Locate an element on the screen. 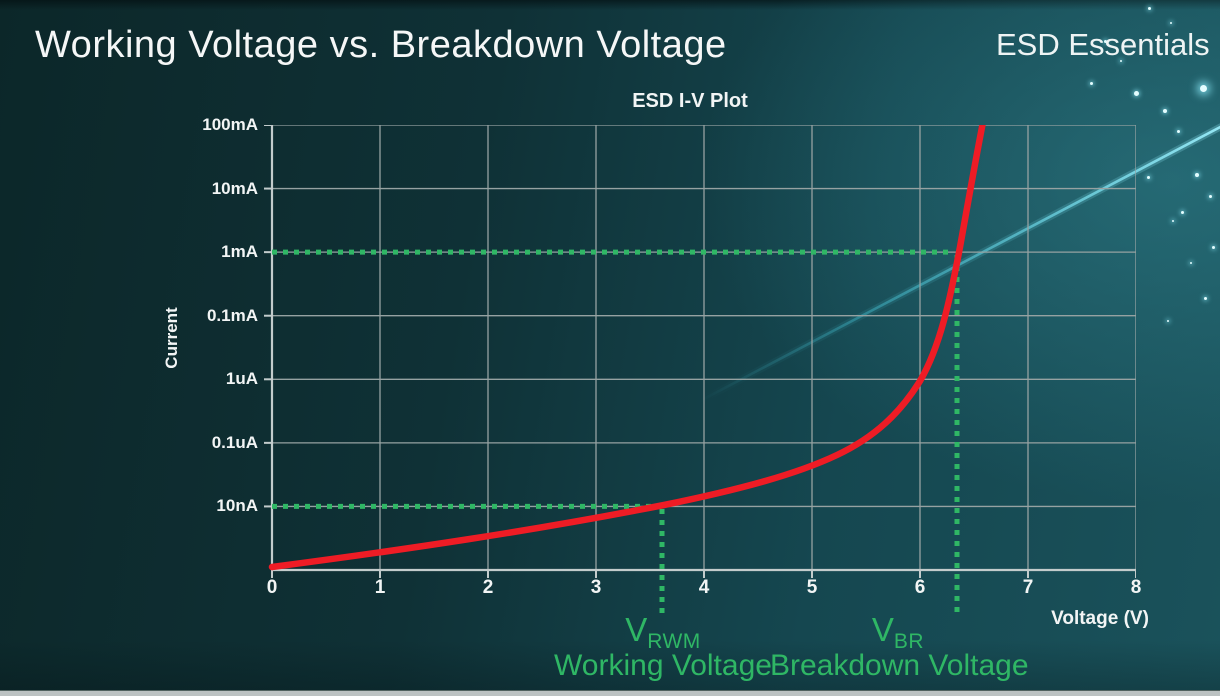 The image size is (1220, 696). v-subscript: BR is located at coordinates (909, 641).